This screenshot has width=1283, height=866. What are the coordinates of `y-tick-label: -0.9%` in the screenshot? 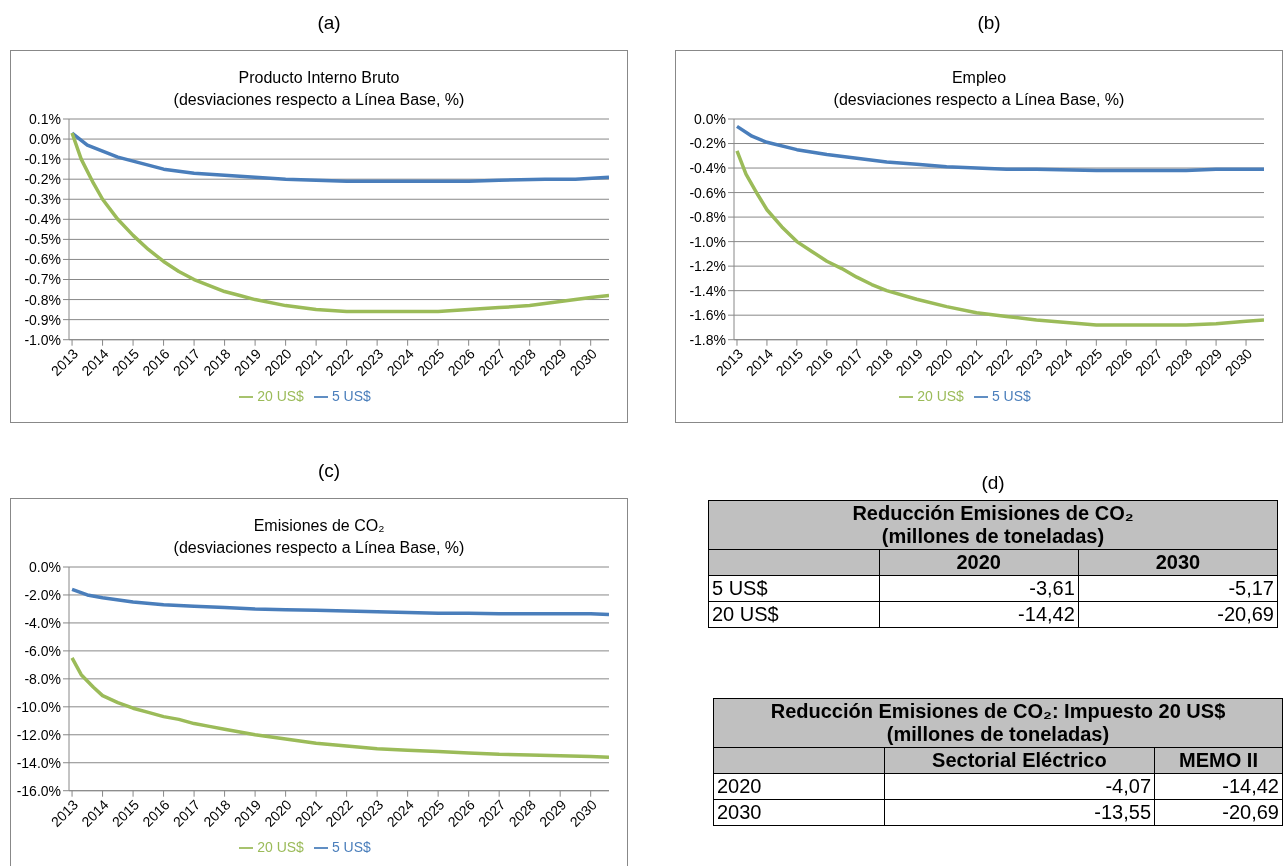 It's located at (42, 319).